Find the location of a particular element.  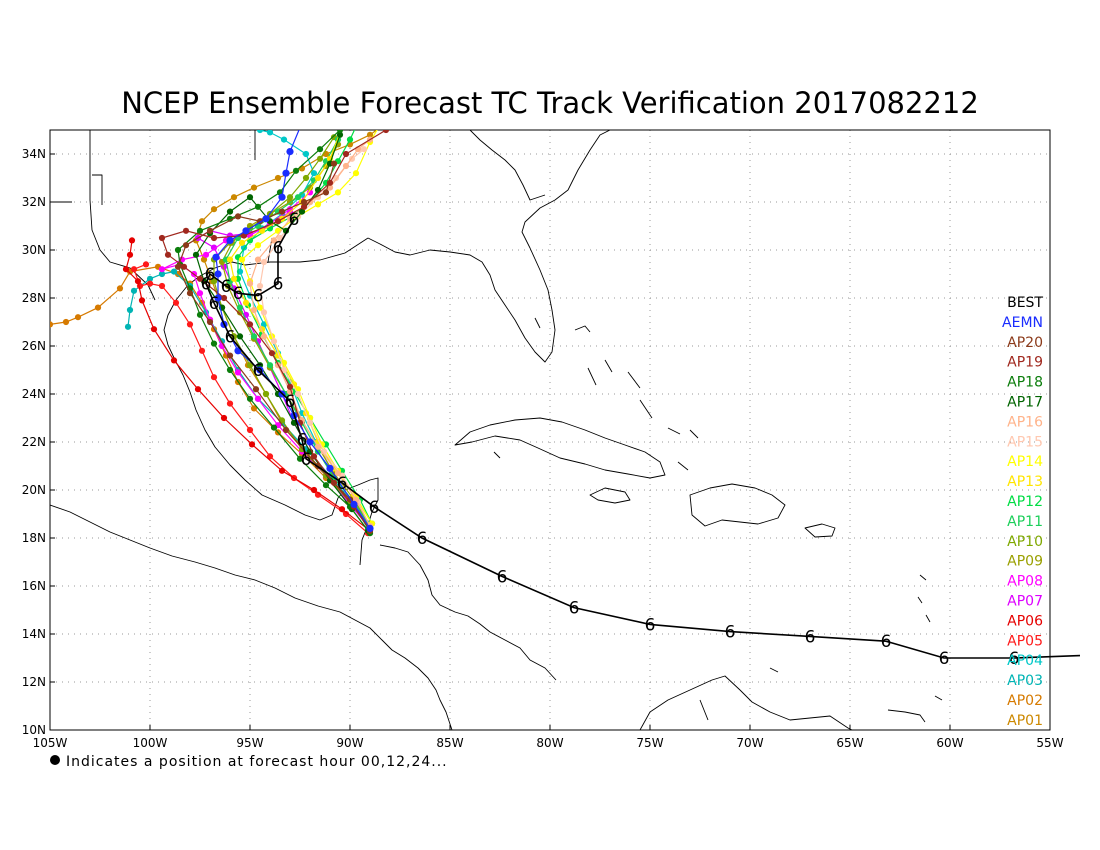

lat-tick-label: 30N is located at coordinates (34, 250).